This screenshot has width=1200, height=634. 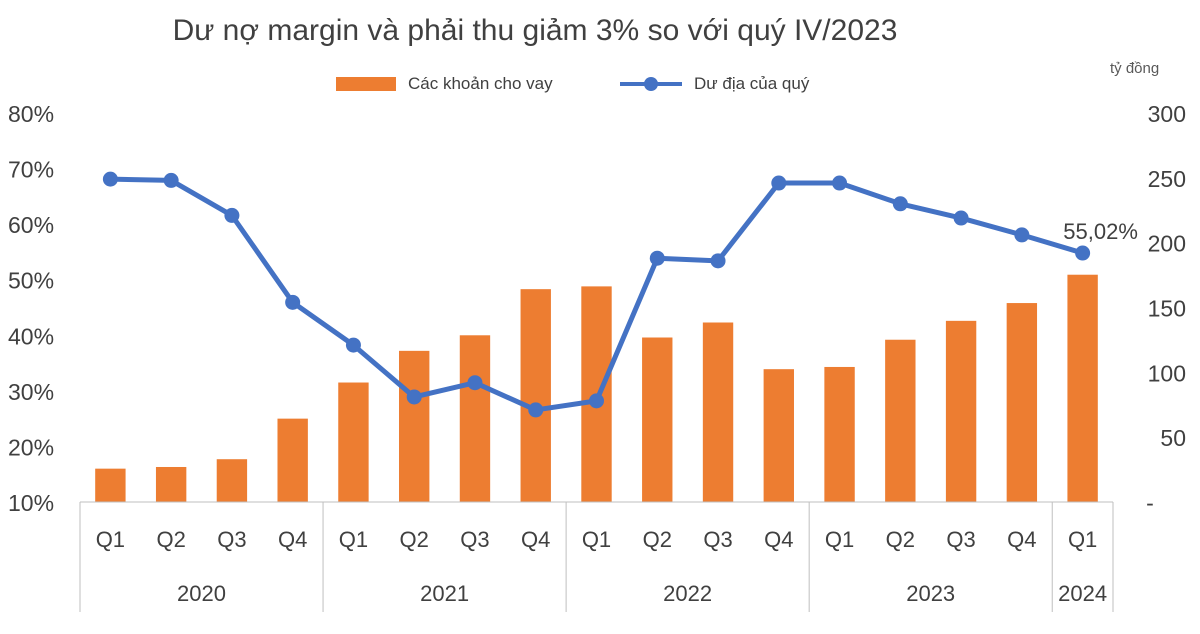 What do you see at coordinates (1135, 68) in the screenshot?
I see `right-axis-unit-label: tỷ đồng` at bounding box center [1135, 68].